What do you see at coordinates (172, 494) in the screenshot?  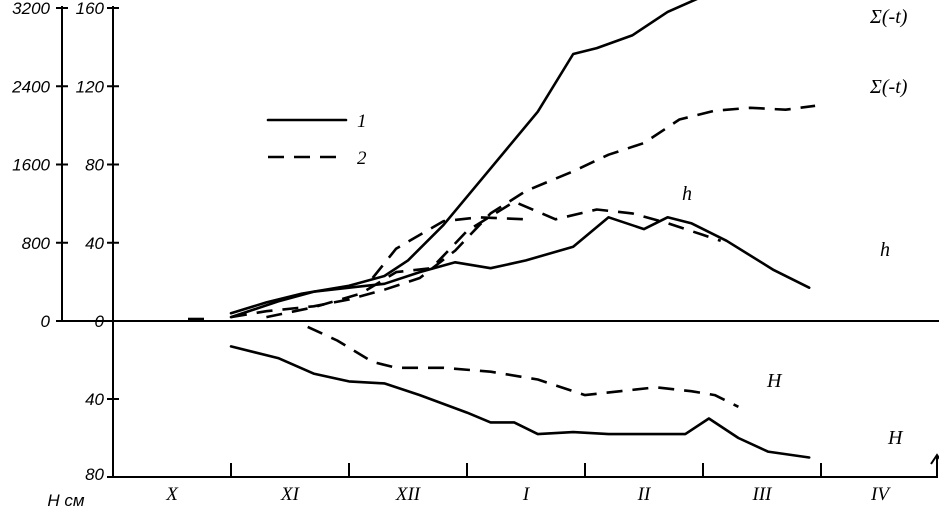 I see `month-label: X` at bounding box center [172, 494].